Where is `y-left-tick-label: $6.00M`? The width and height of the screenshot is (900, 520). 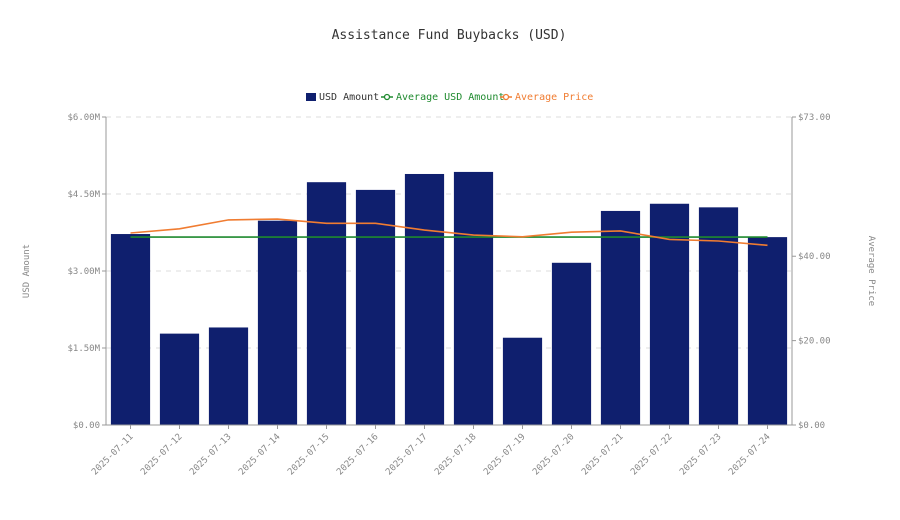
y-left-tick-label: $6.00M is located at coordinates (83, 118).